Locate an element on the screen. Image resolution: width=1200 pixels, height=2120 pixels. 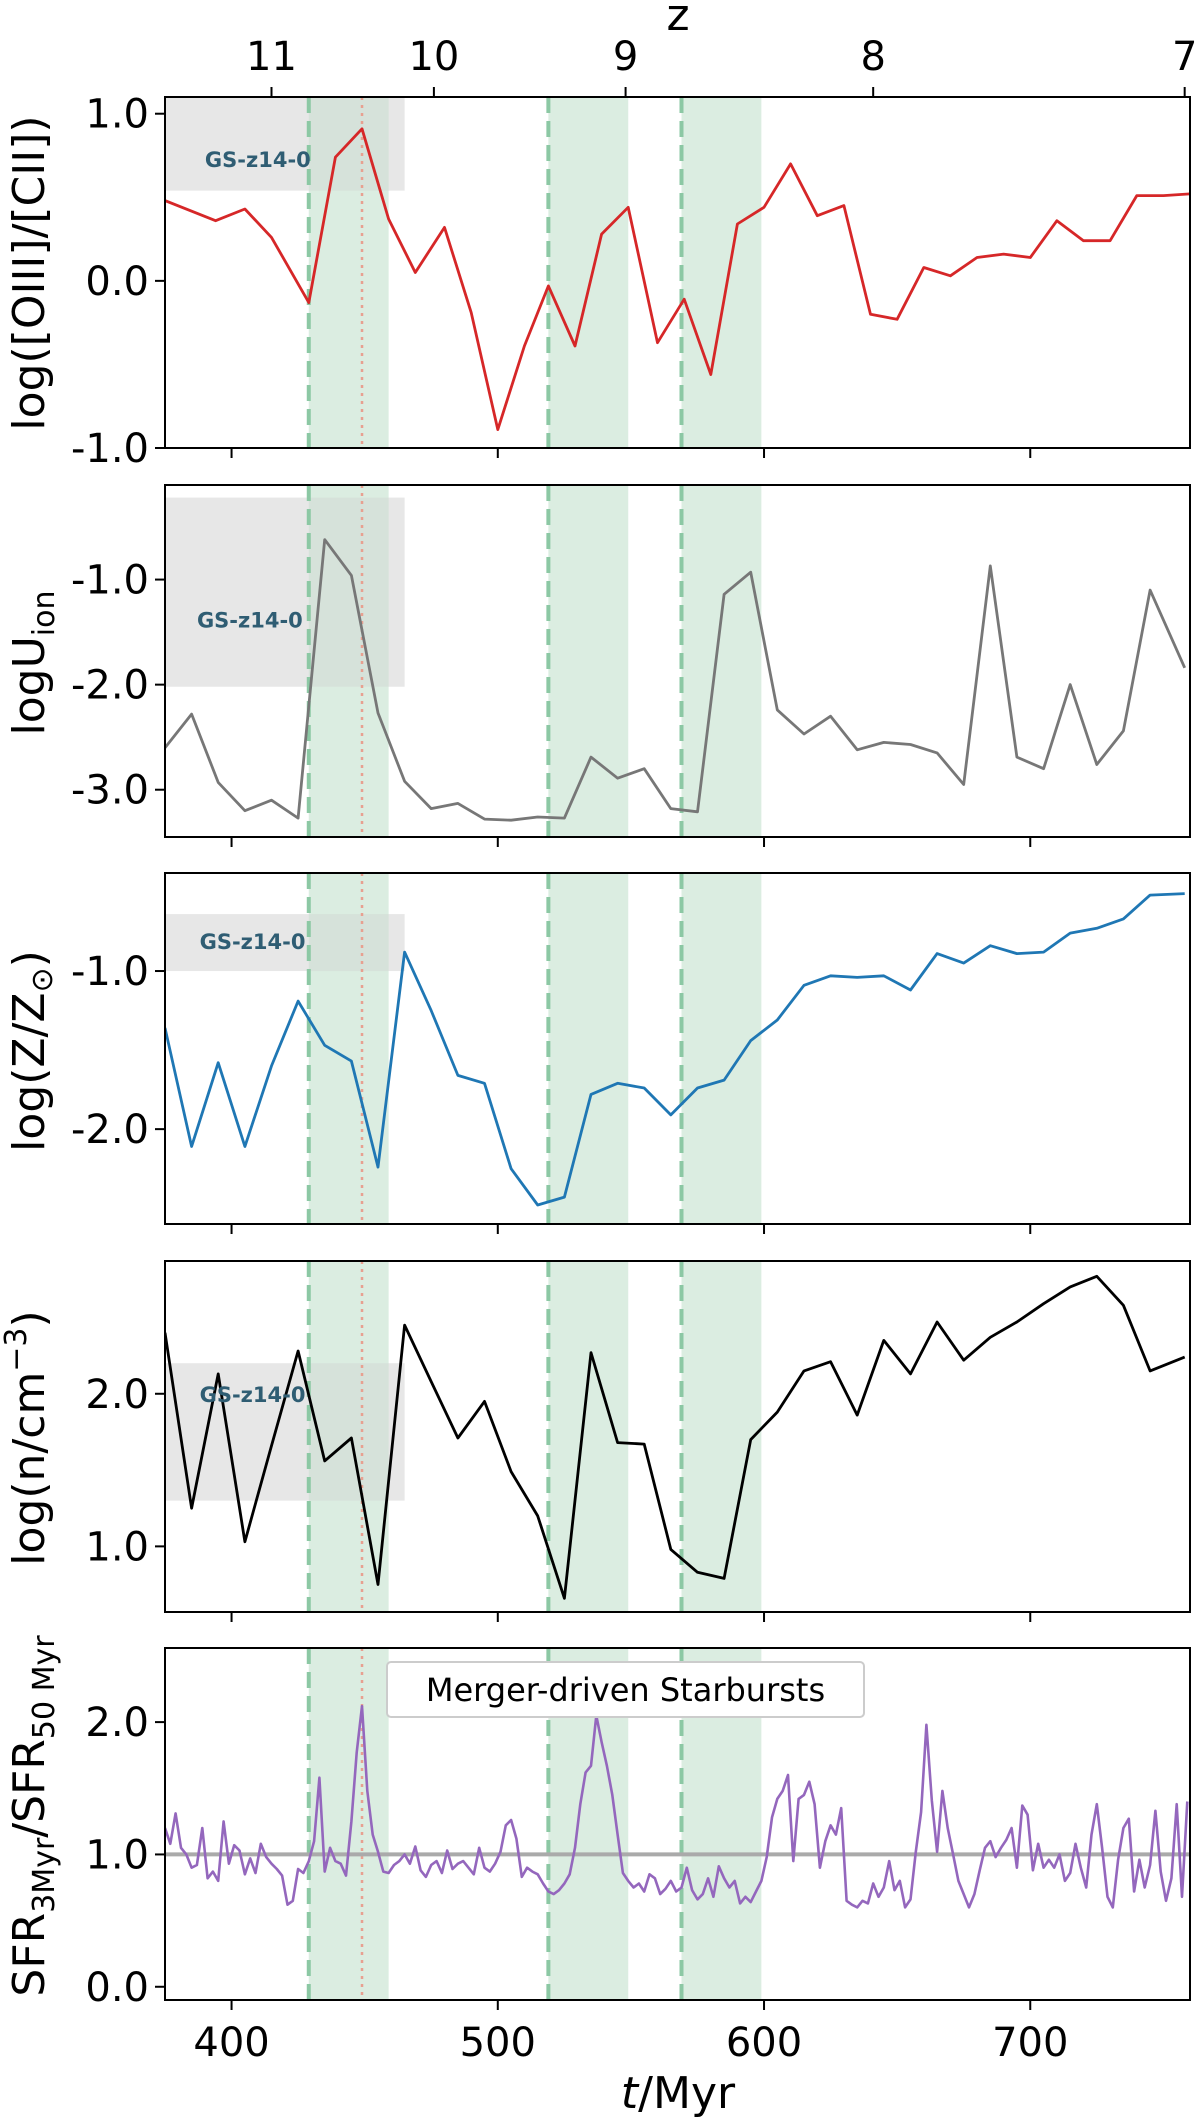
ylabel-uion-sub: ion is located at coordinates (44, 614).